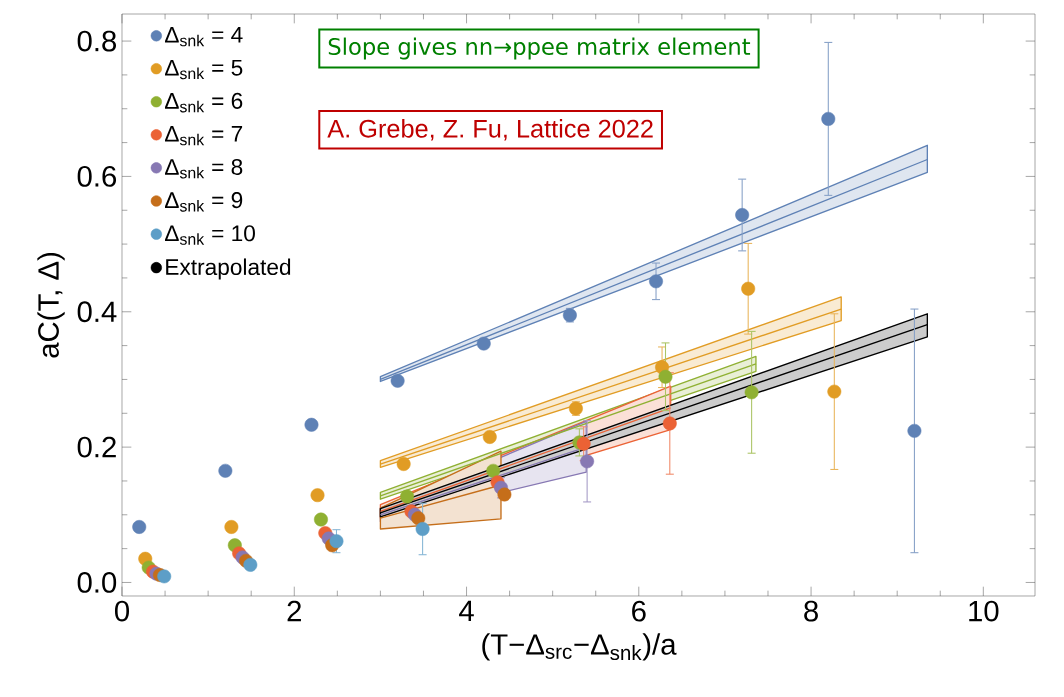  Describe the element at coordinates (294, 611) in the screenshot. I see `x-tick-label: 2` at that location.